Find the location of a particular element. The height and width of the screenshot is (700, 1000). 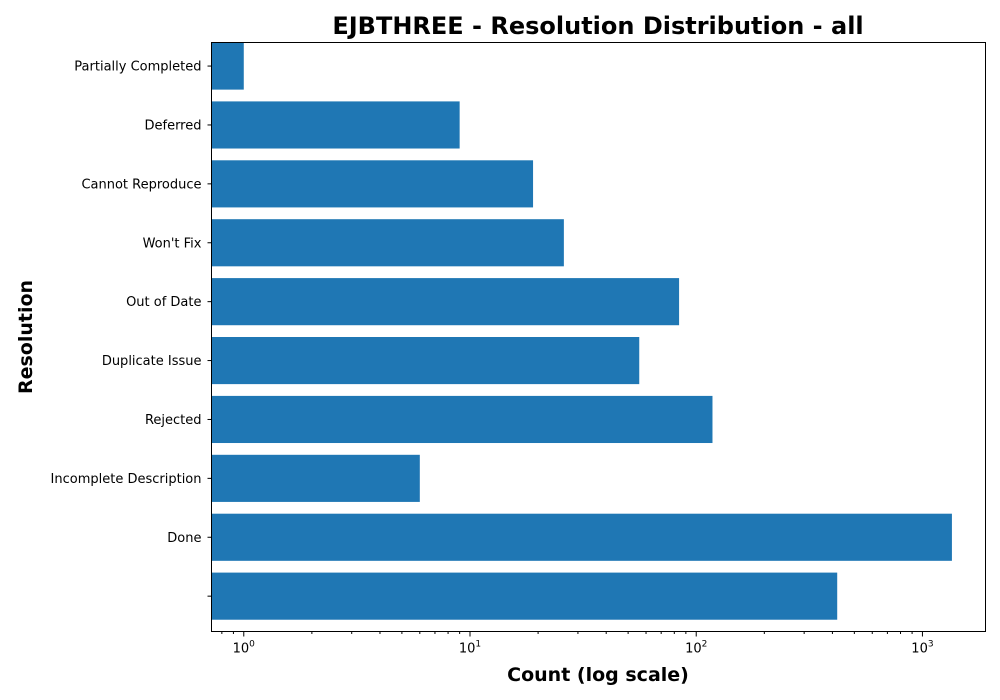

x-axis-label: Count (log scale) is located at coordinates (598, 675).